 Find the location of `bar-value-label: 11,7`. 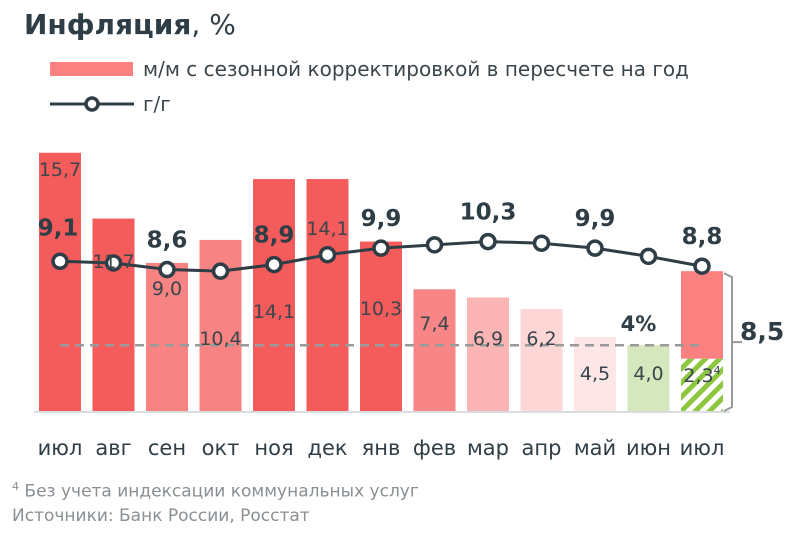

bar-value-label: 11,7 is located at coordinates (113, 262).